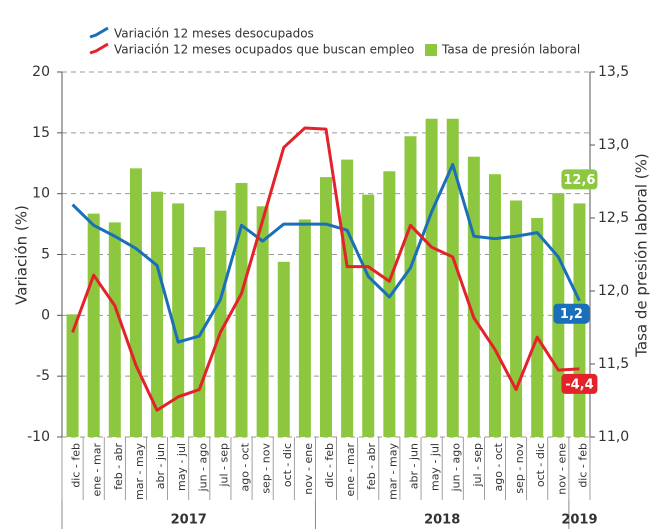 The width and height of the screenshot is (655, 529). Describe the element at coordinates (41, 133) in the screenshot. I see `y-tick-label: 15` at that location.